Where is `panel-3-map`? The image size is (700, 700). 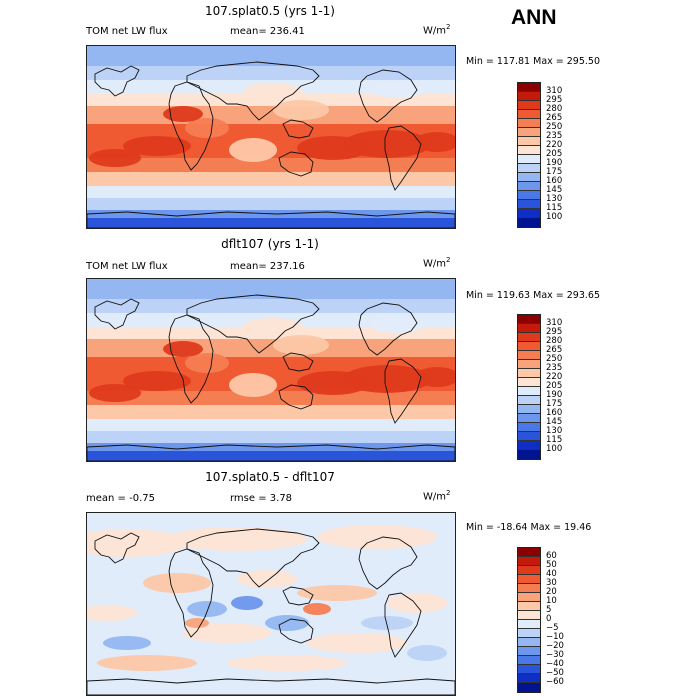 panel-3-map is located at coordinates (271, 604).